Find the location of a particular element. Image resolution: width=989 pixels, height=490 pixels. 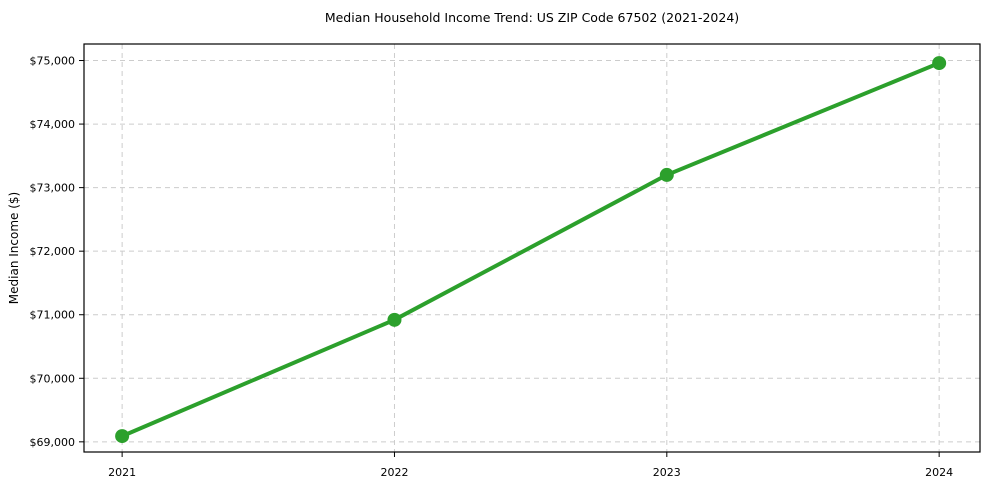

x-tick-label: 2022 is located at coordinates (394, 472).